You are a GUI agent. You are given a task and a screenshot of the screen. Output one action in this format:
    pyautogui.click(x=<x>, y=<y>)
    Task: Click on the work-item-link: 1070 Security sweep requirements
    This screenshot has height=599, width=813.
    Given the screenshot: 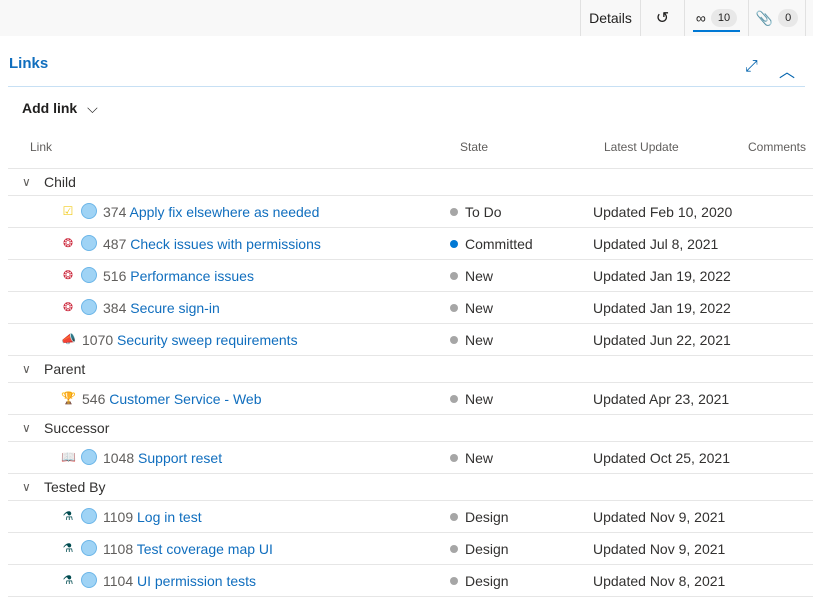 What is the action you would take?
    pyautogui.click(x=190, y=340)
    